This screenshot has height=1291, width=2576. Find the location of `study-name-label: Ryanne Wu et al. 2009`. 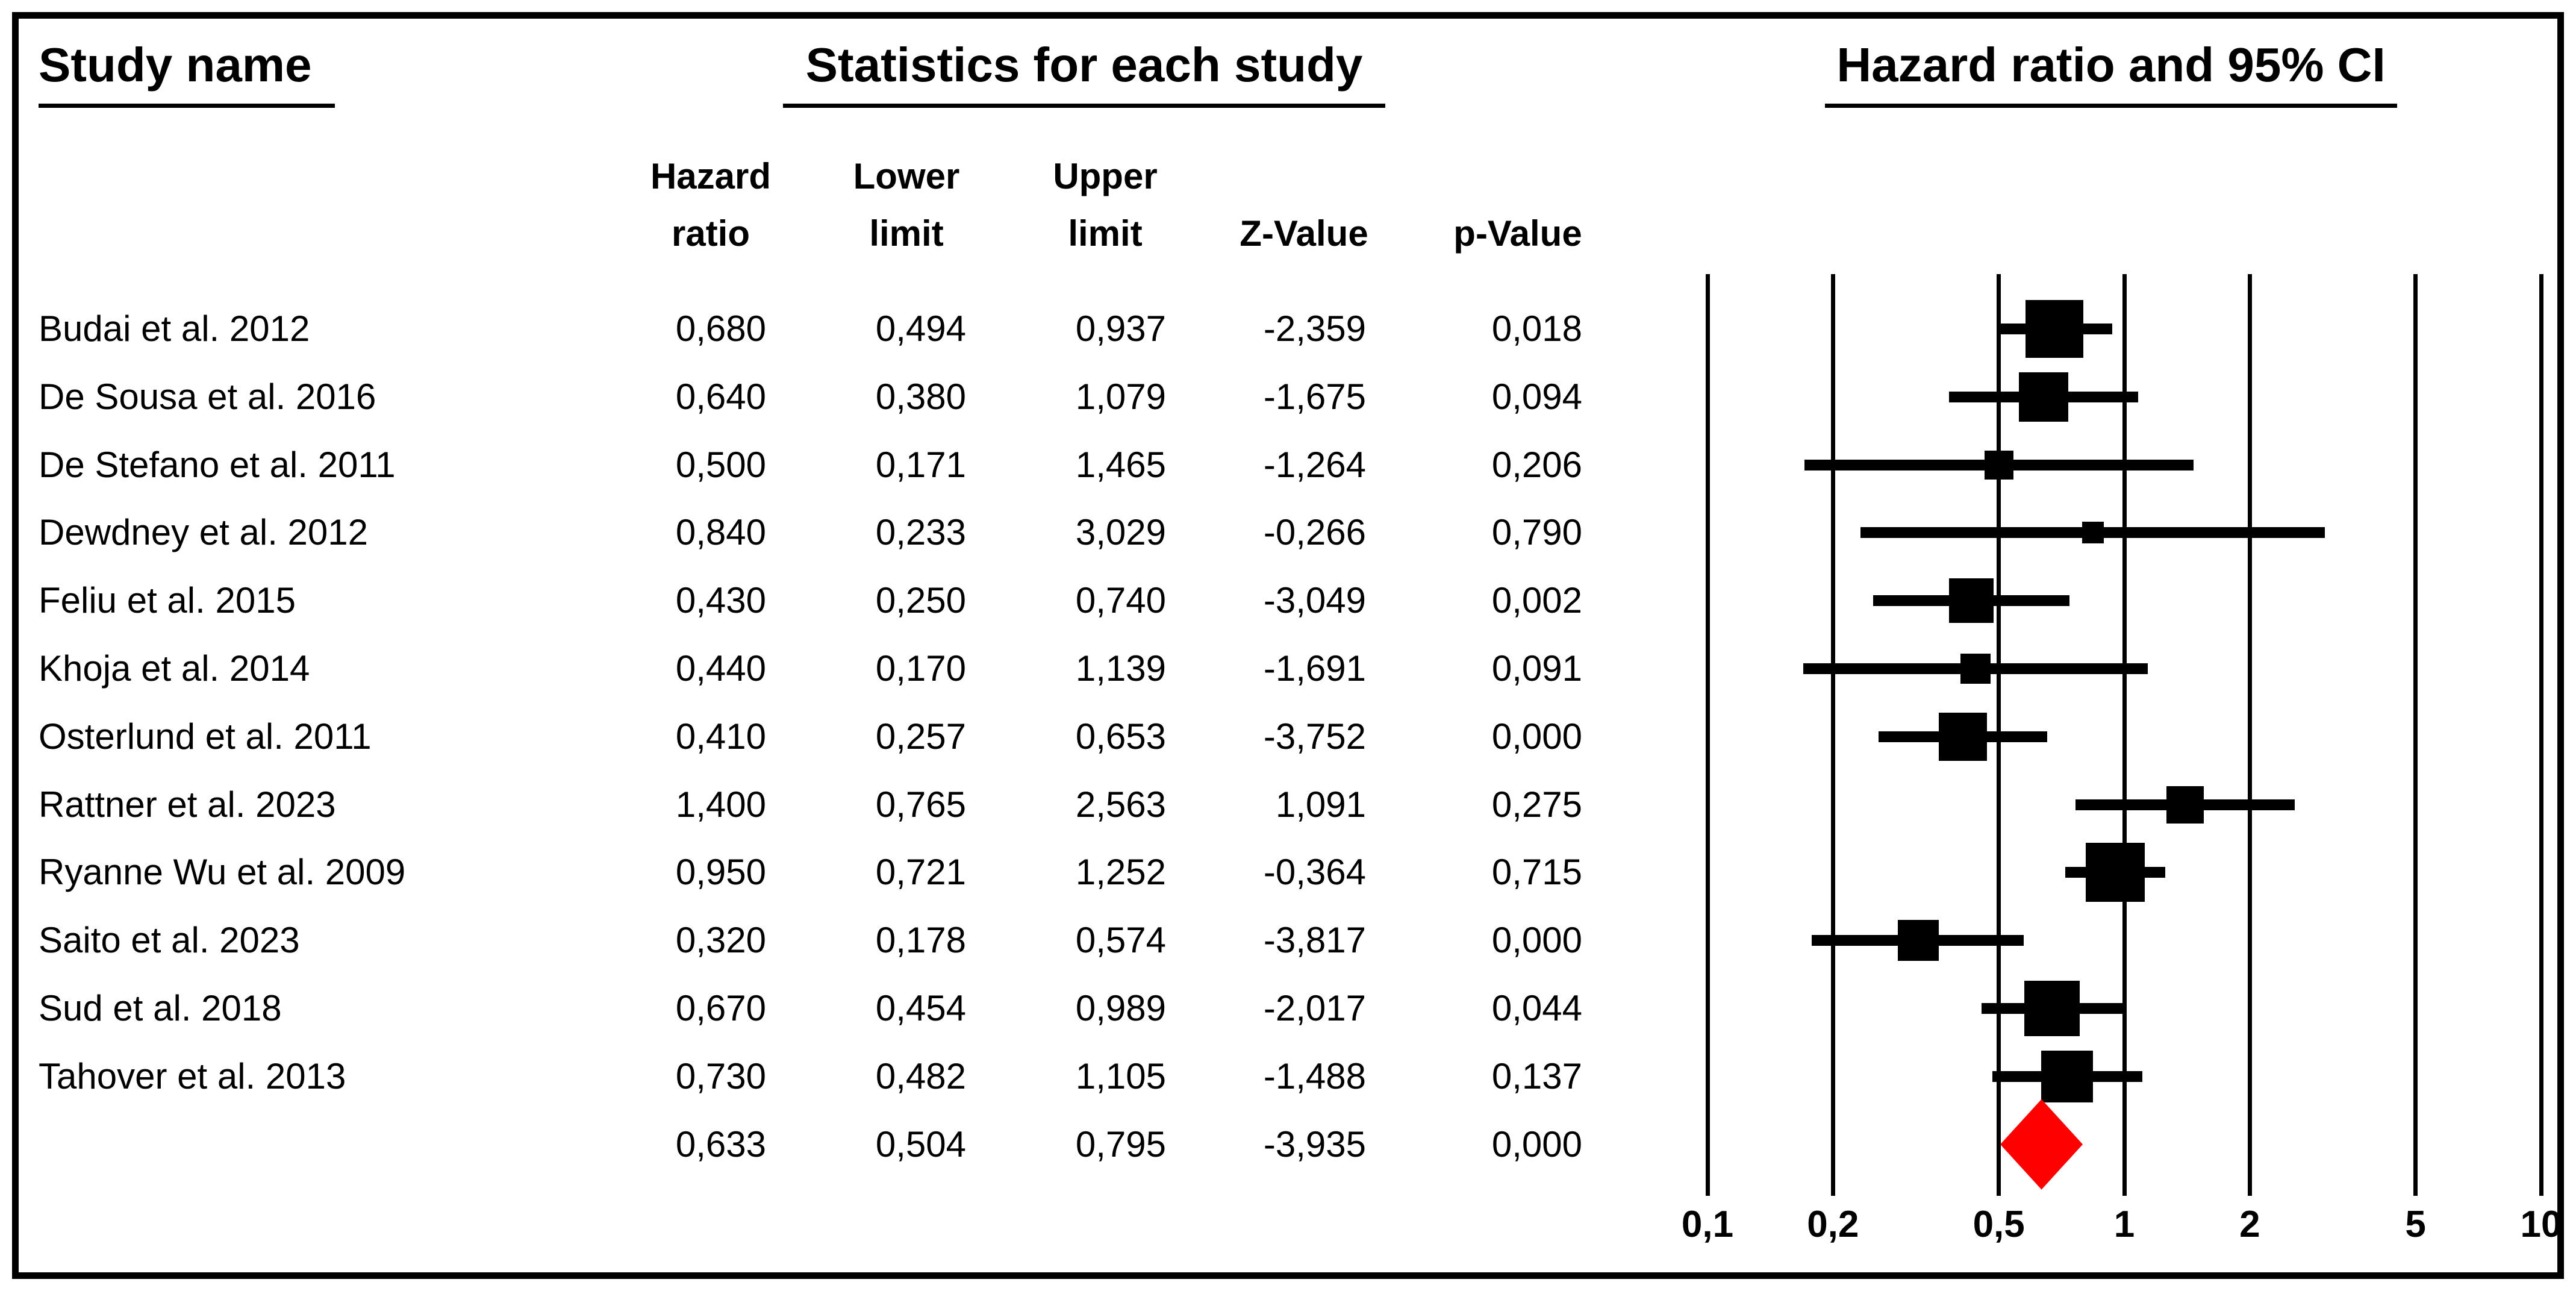

study-name-label: Ryanne Wu et al. 2009 is located at coordinates (222, 872).